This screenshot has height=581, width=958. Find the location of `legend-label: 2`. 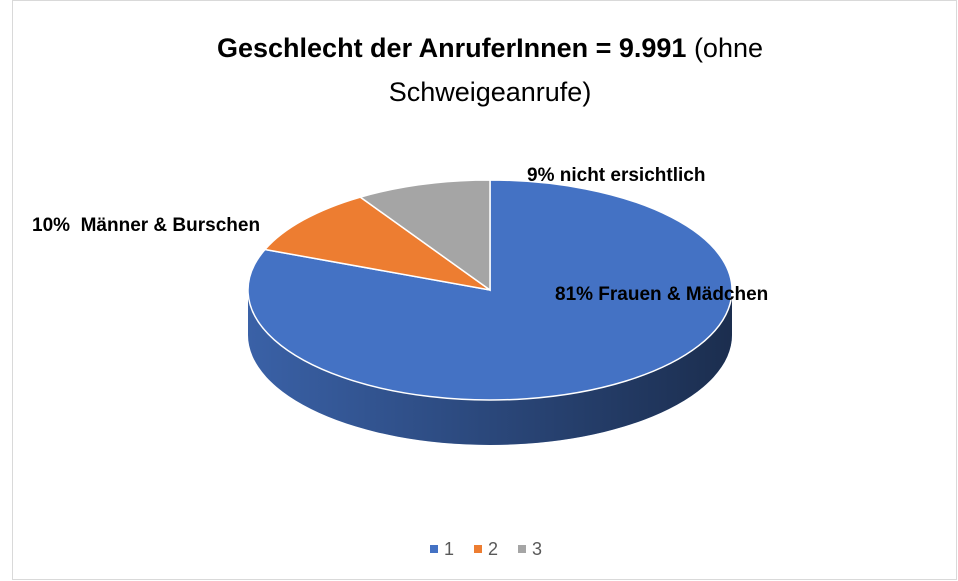

legend-label: 2 is located at coordinates (493, 549).